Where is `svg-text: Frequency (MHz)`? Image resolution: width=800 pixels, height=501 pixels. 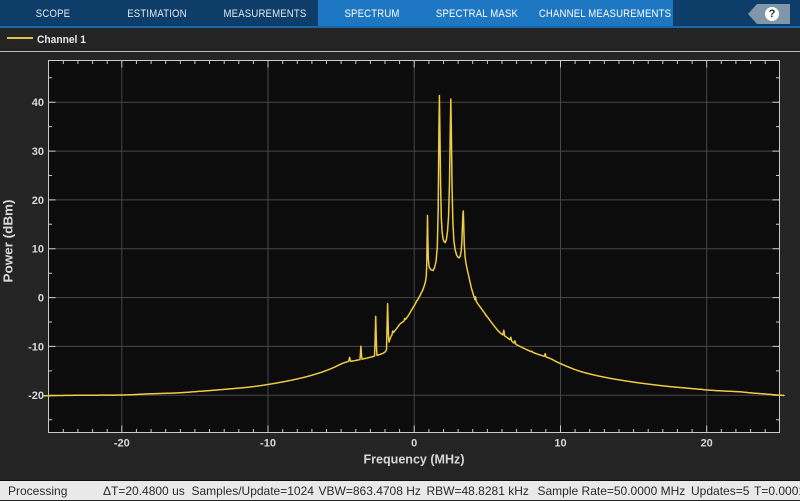
svg-text: Frequency (MHz) is located at coordinates (414, 459).